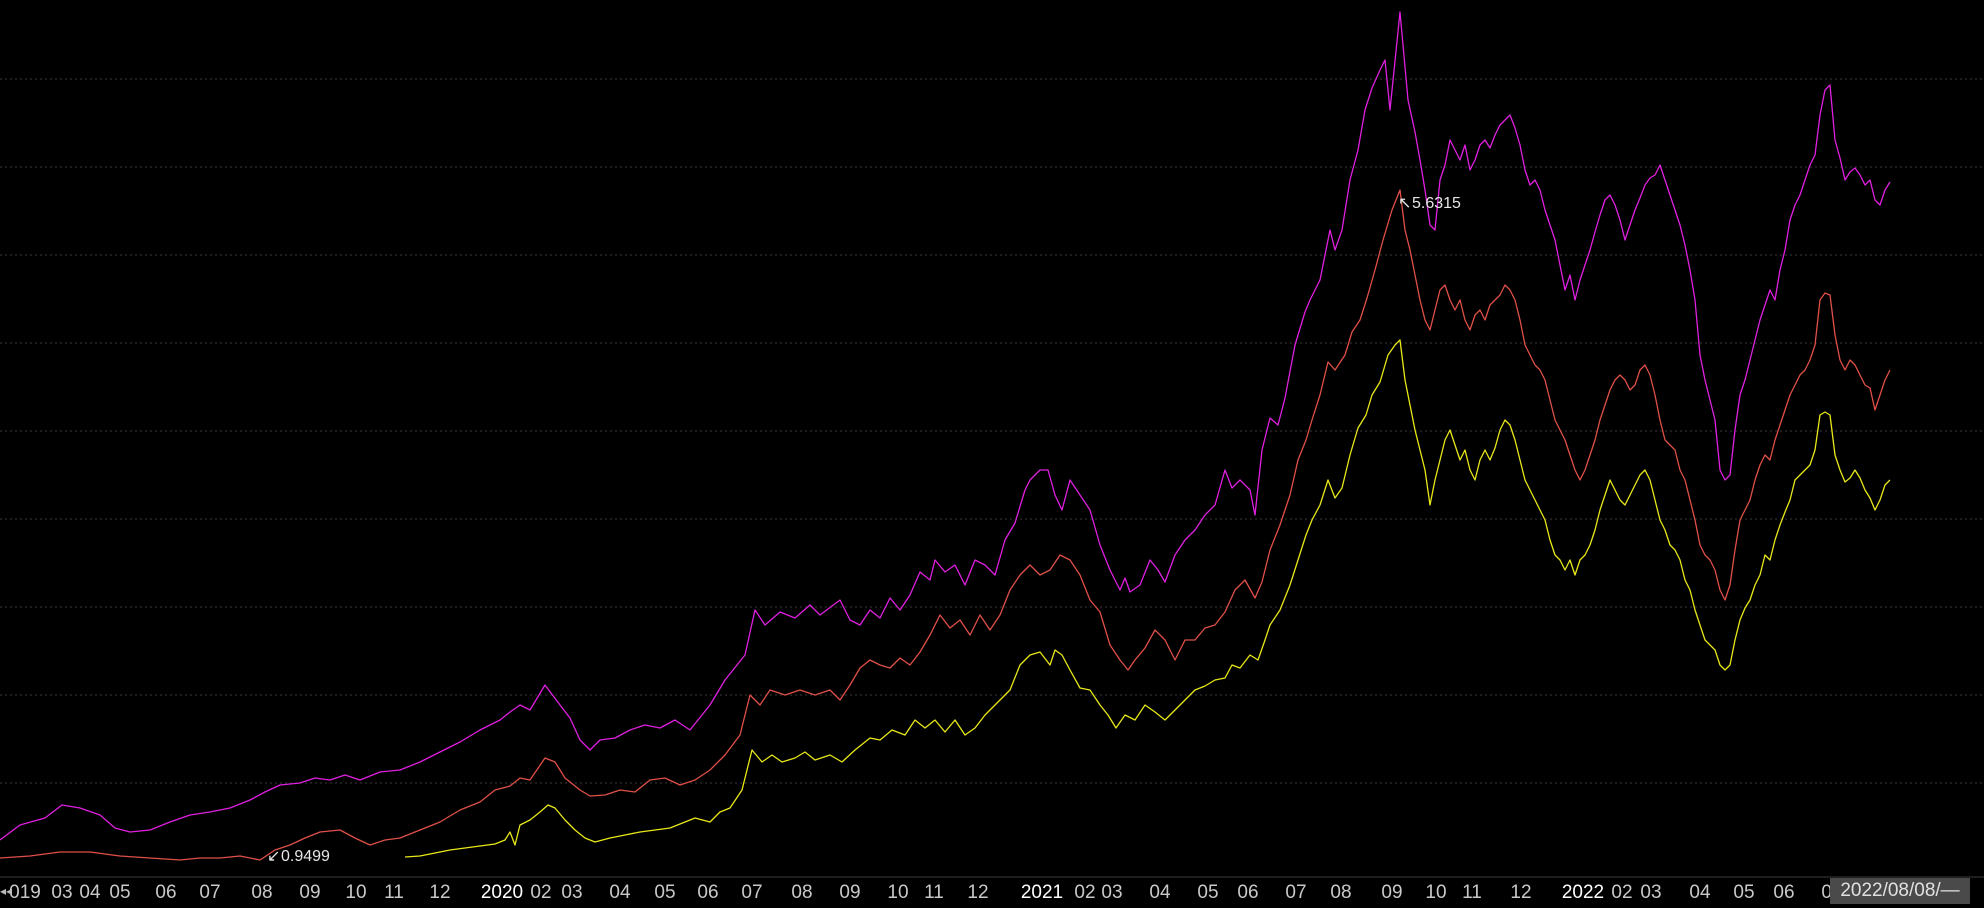 Image resolution: width=1984 pixels, height=908 pixels. I want to click on annotation-value: 5.6315, so click(1436, 203).